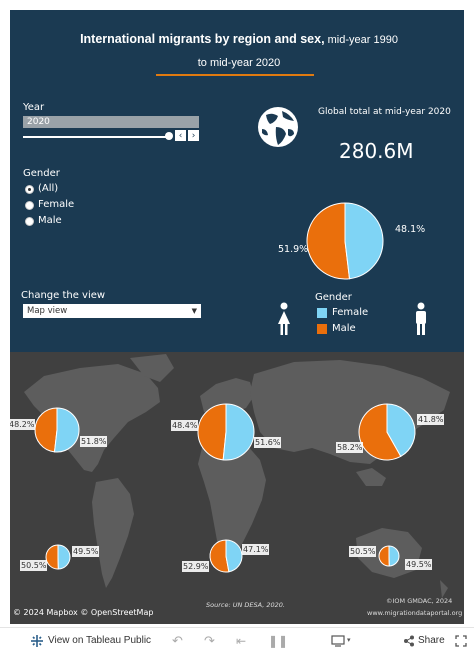 This screenshot has height=654, width=474. What do you see at coordinates (409, 641) in the screenshot?
I see `share-icon` at bounding box center [409, 641].